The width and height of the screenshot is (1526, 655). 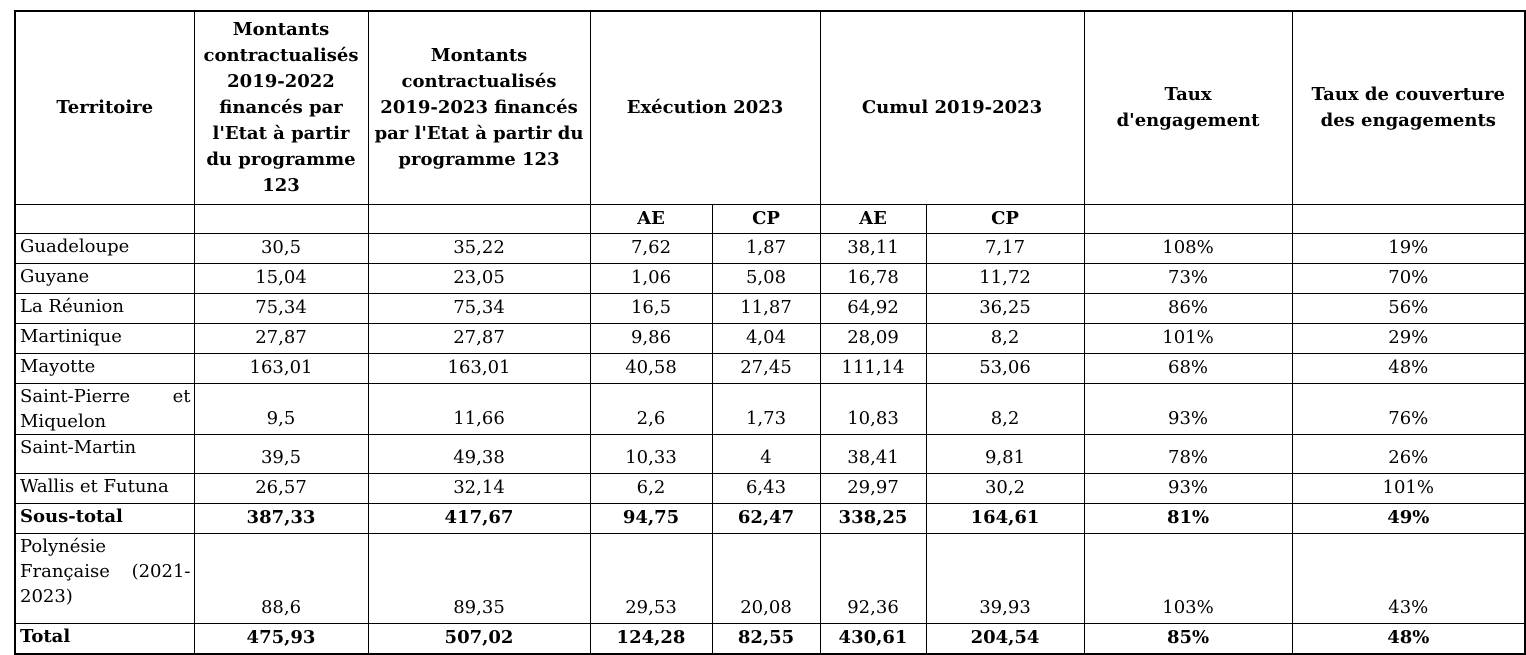 What do you see at coordinates (766, 638) in the screenshot?
I see `value-cell: 82,55` at bounding box center [766, 638].